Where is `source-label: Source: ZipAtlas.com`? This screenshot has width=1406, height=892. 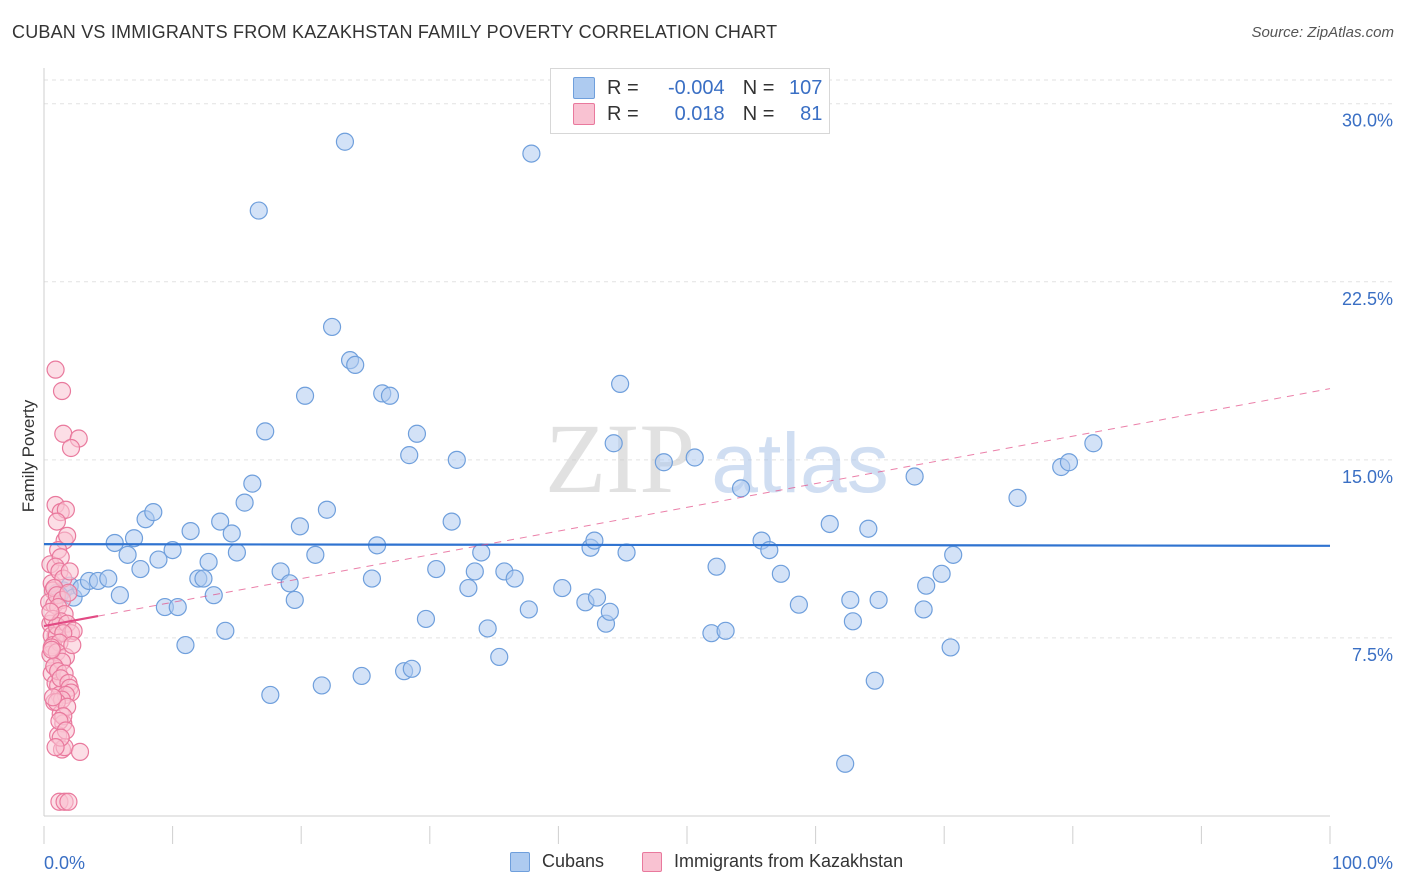
source-label: Source: ZipAtlas.com is located at coordinates (1322, 32).